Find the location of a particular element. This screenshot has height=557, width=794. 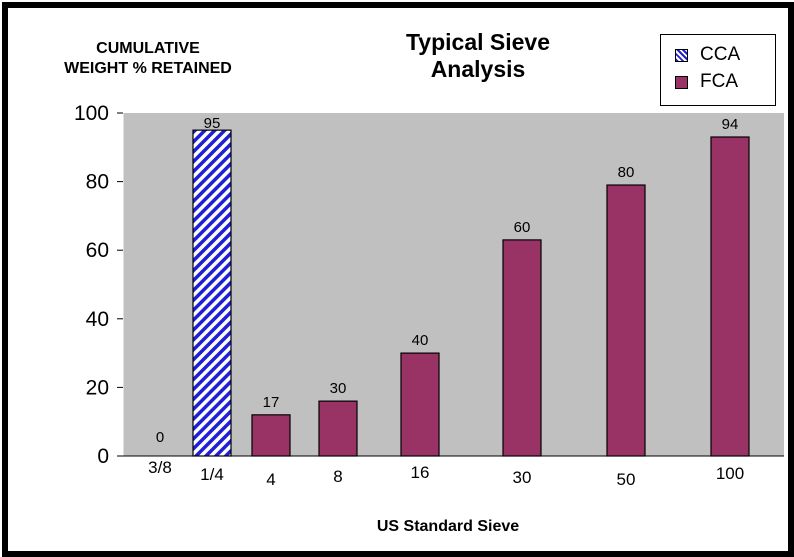

x-tick-label-1: 1/4 is located at coordinates (212, 474).